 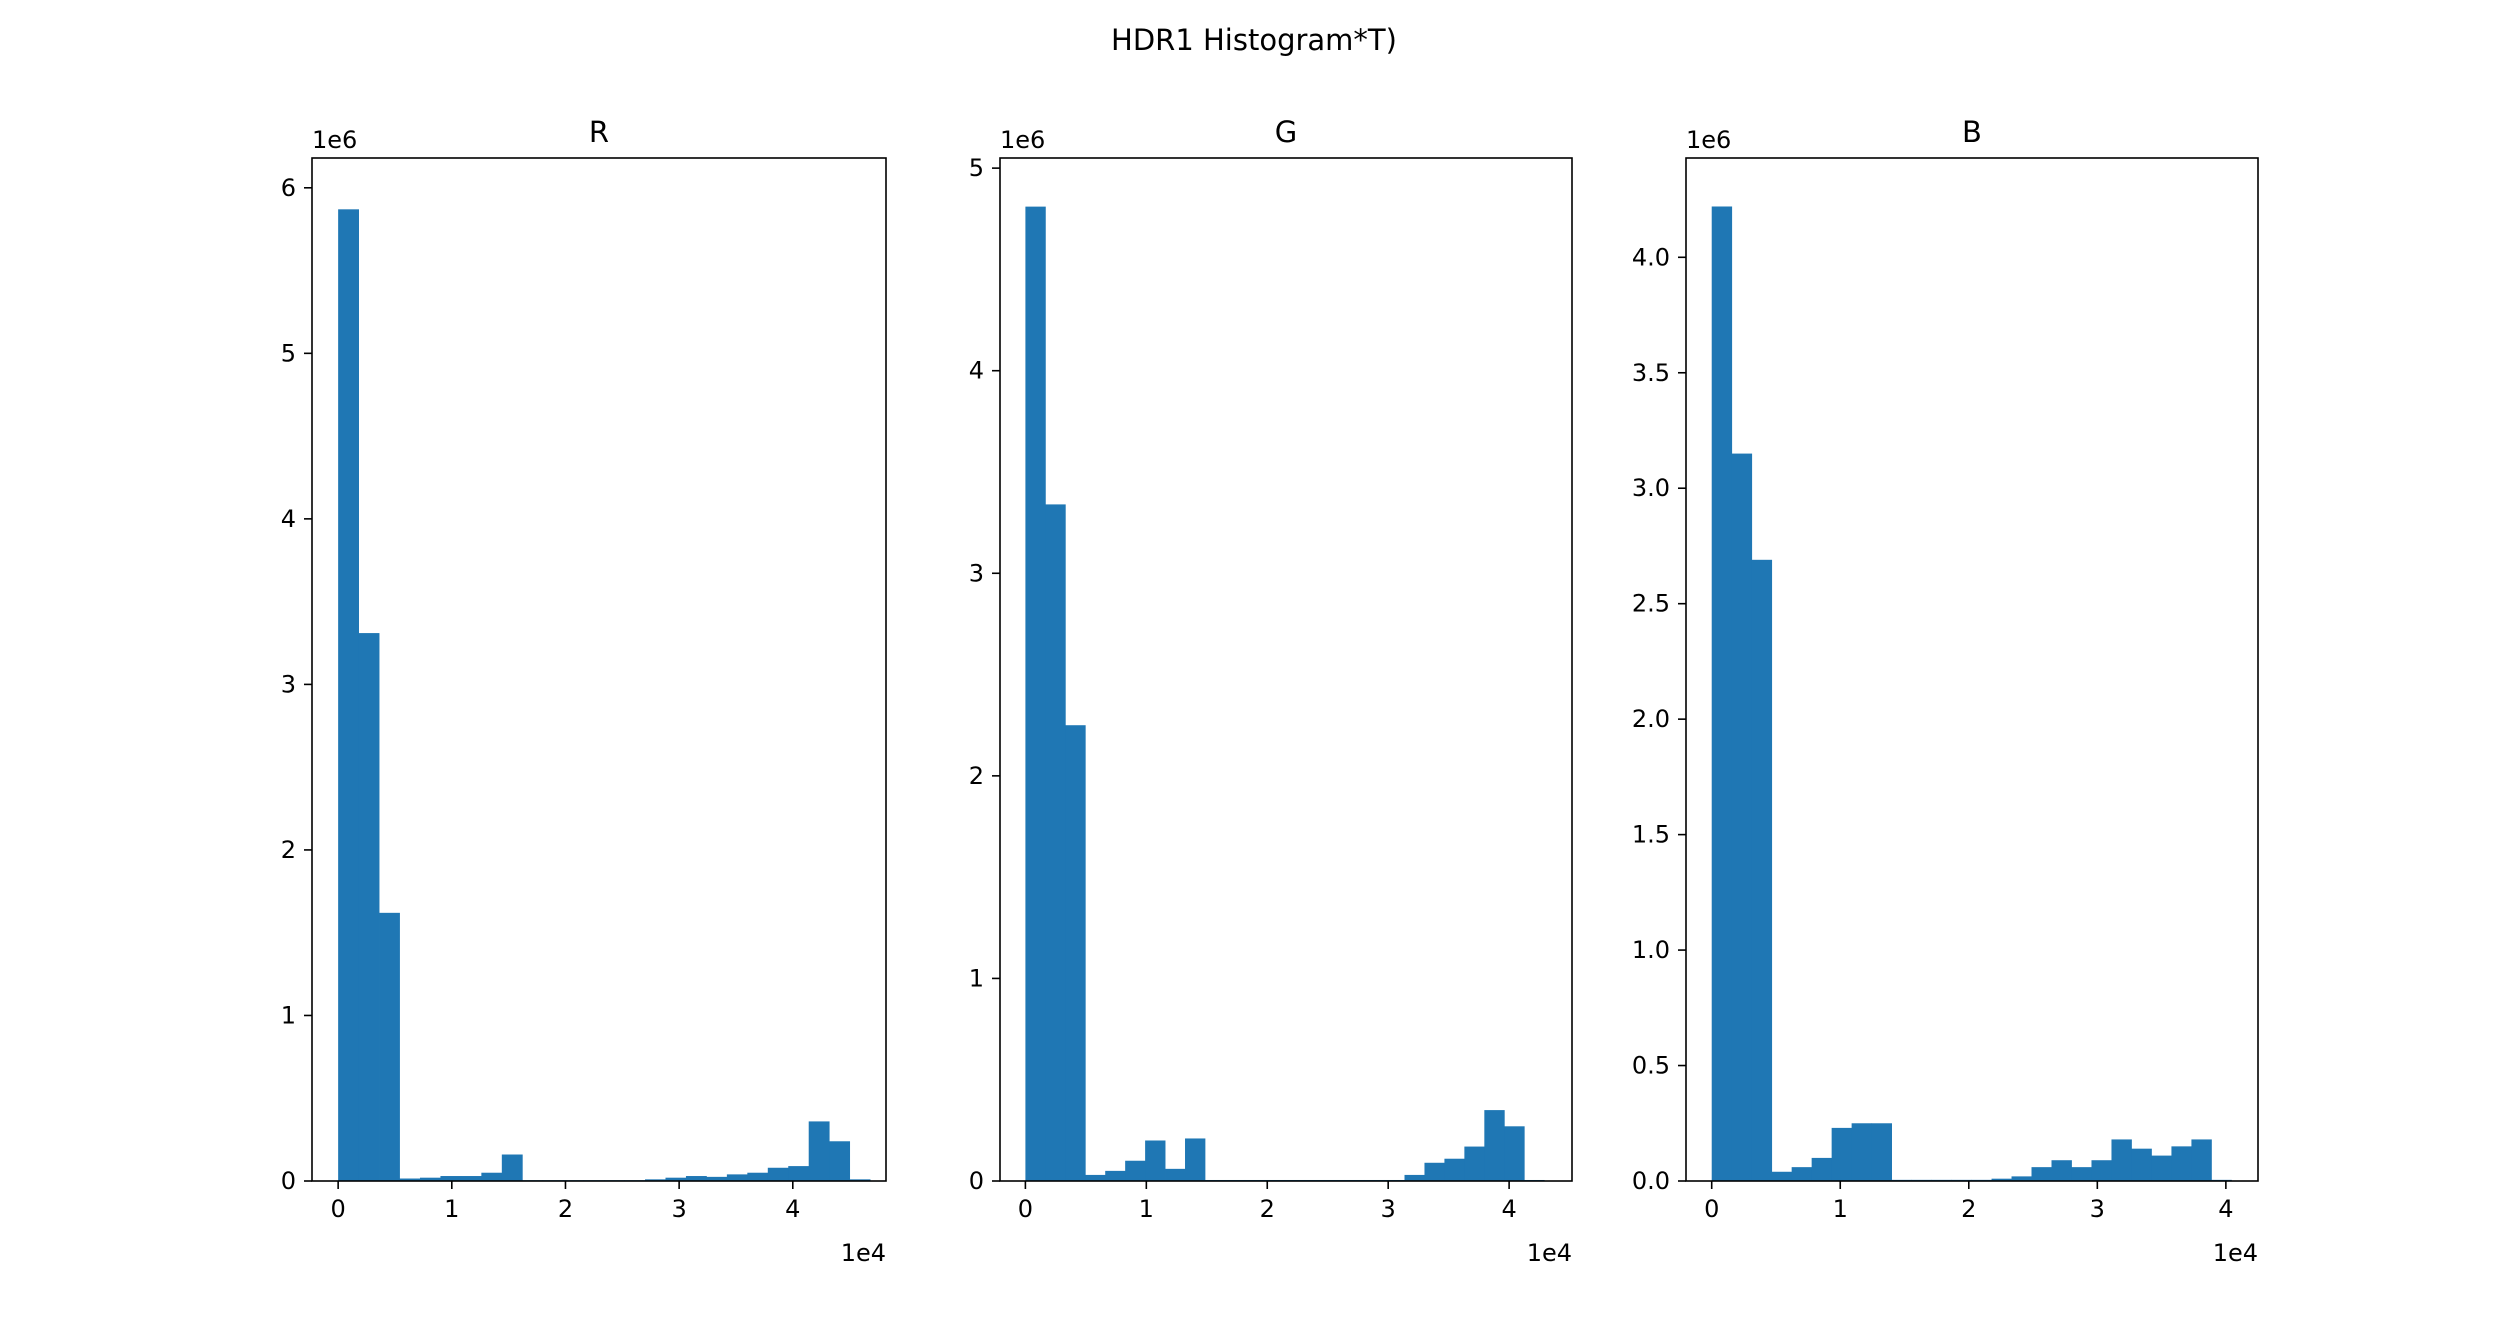 What do you see at coordinates (1651, 257) in the screenshot?
I see `y-tick-label: 4.0` at bounding box center [1651, 257].